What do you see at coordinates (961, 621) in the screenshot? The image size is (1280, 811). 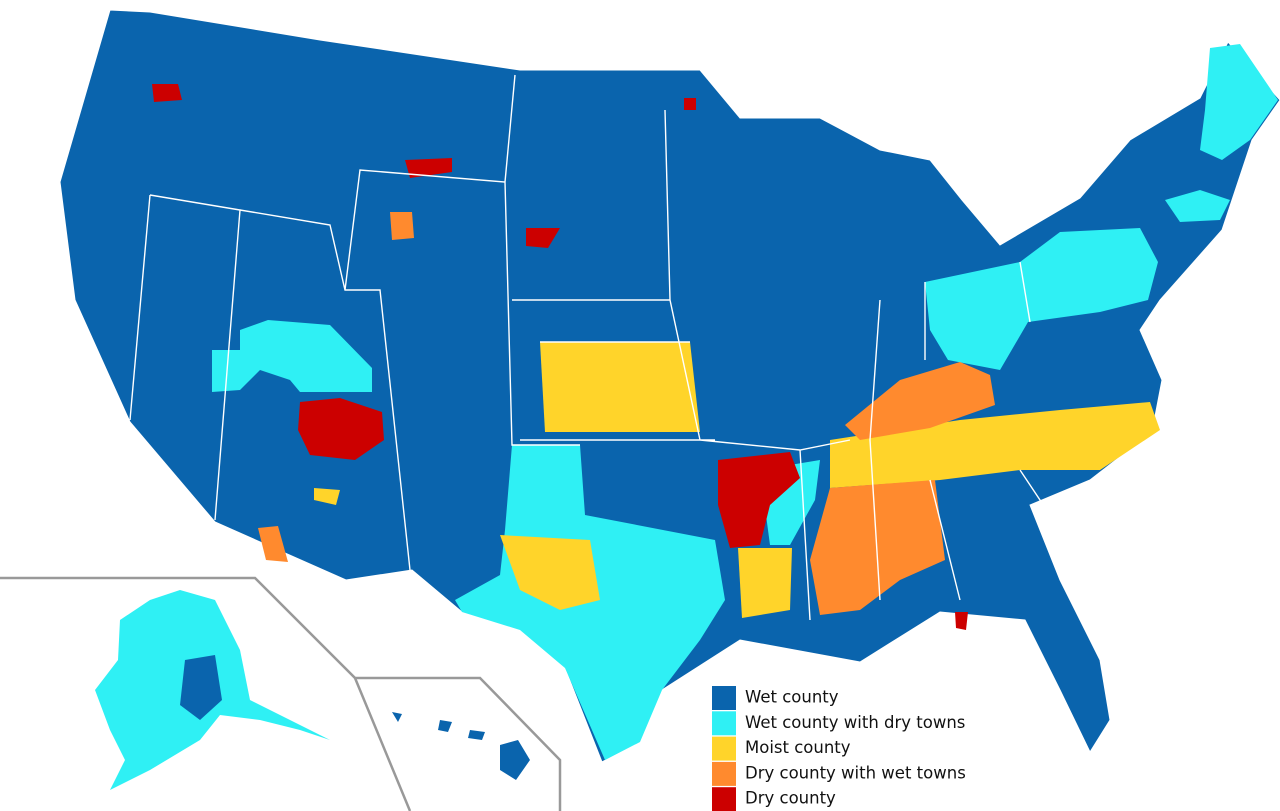 I see `florida-dry` at bounding box center [961, 621].